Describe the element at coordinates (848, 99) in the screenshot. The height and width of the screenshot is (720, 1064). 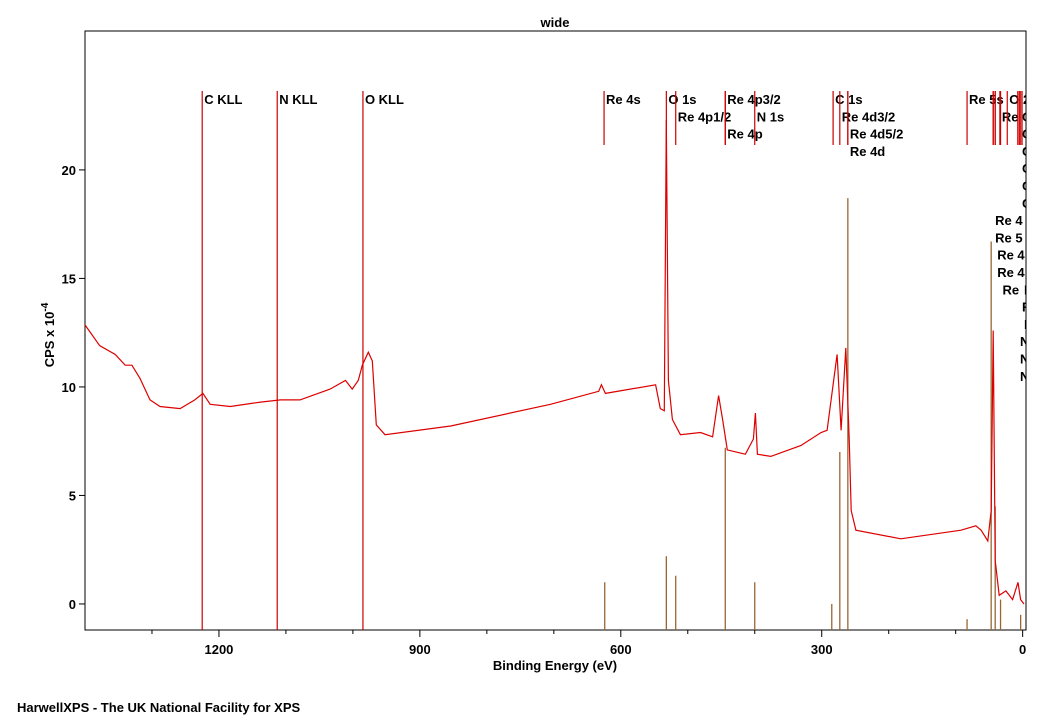
I see `marker-label: C 1s` at that location.